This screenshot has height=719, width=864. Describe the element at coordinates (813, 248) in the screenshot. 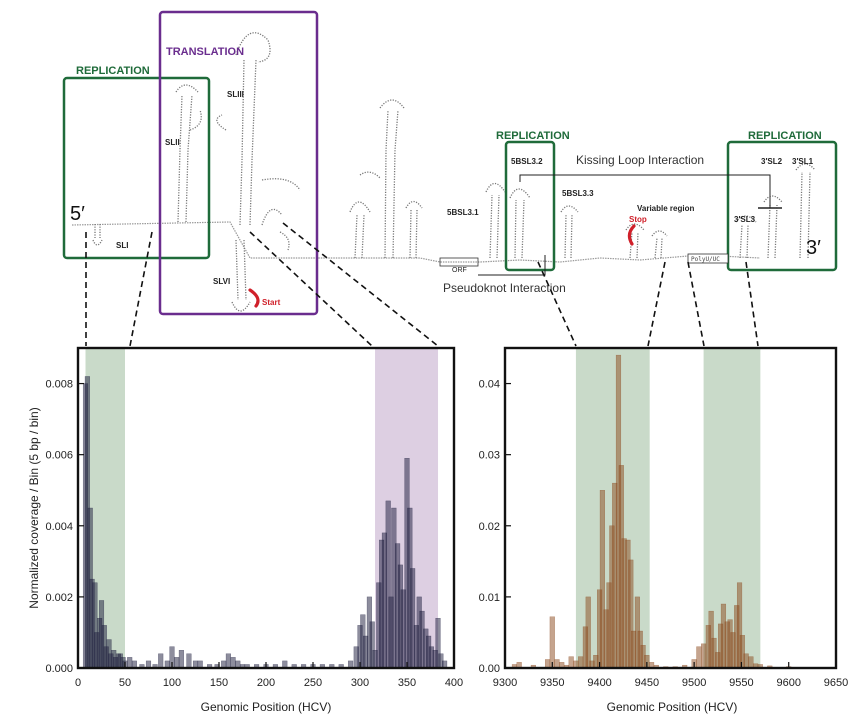

I see `three-prime-label: 3′` at that location.